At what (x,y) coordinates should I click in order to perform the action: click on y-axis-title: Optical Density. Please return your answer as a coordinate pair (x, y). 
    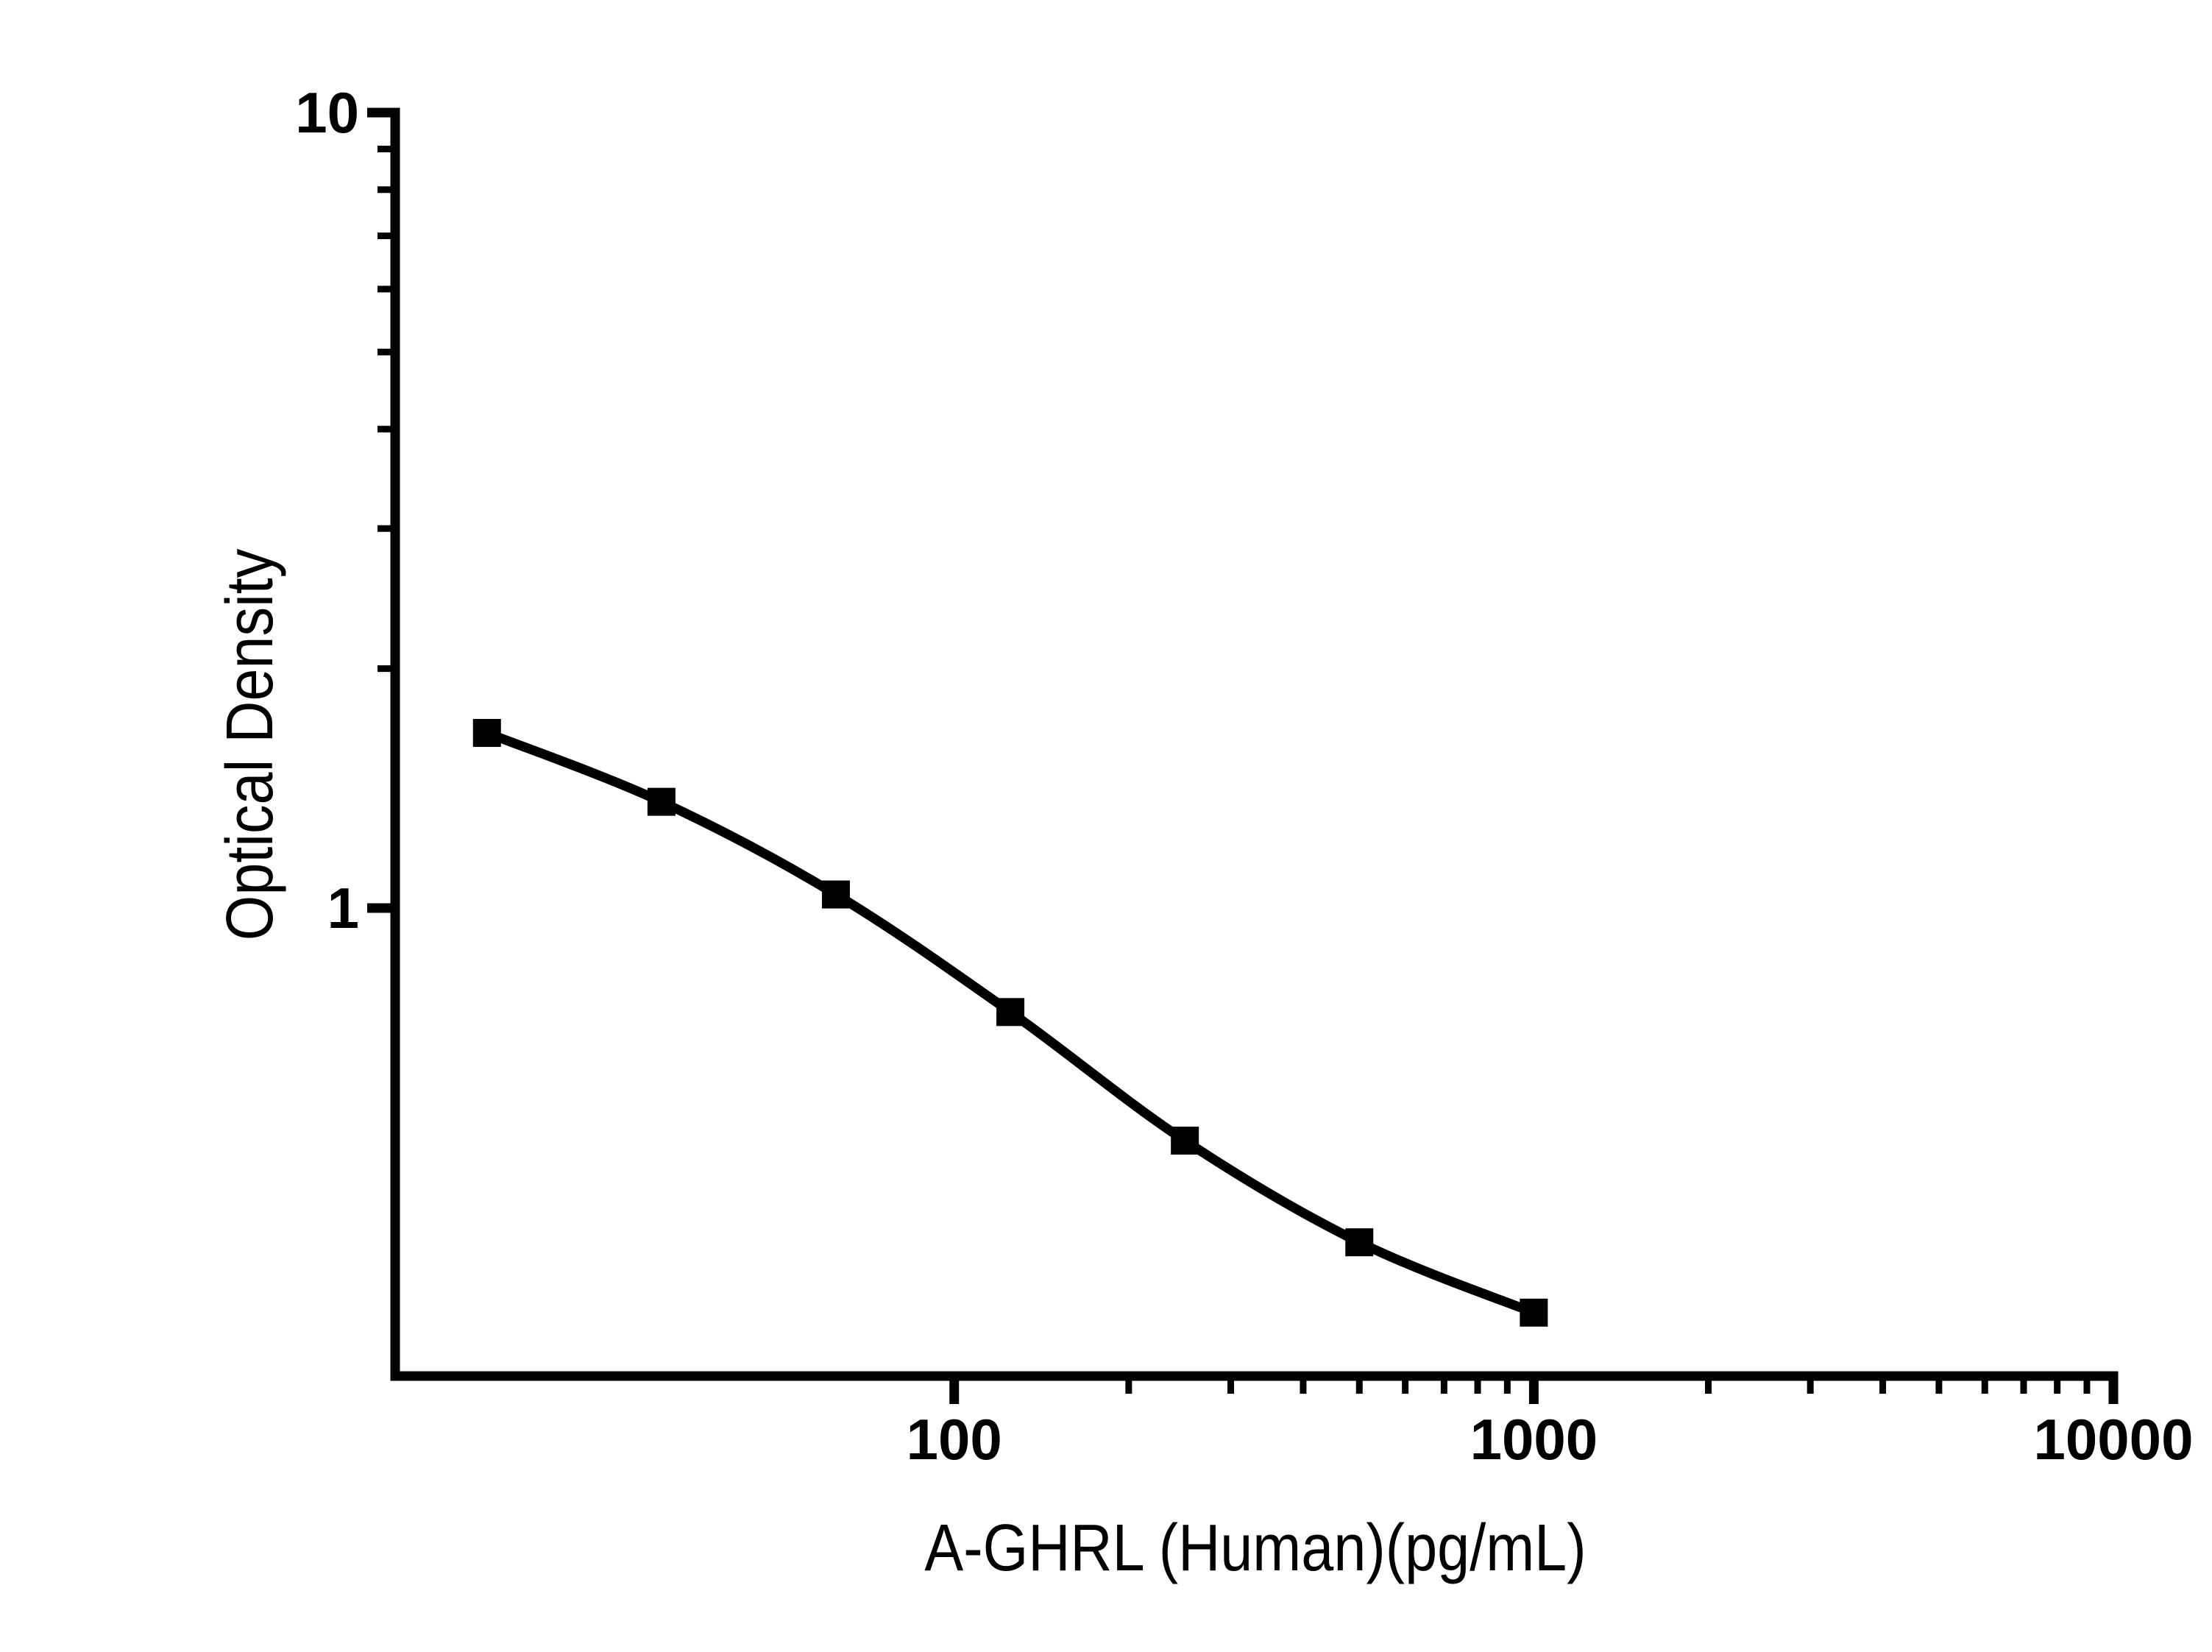
    Looking at the image, I should click on (249, 744).